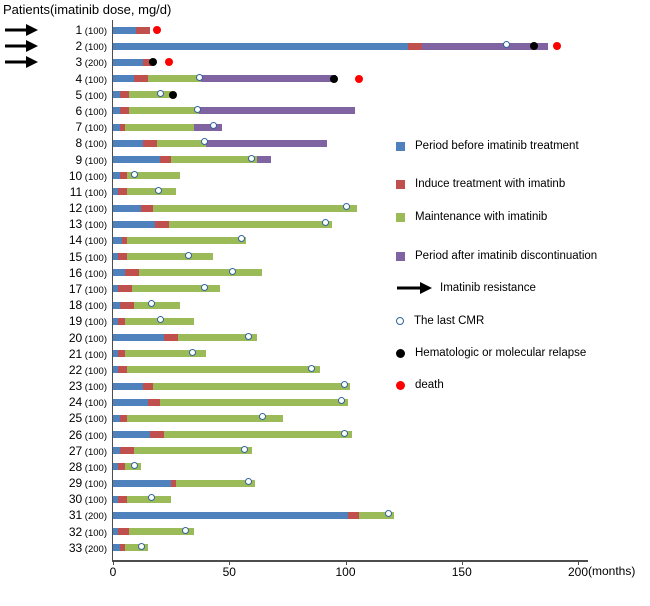 Image resolution: width=650 pixels, height=606 pixels. I want to click on legend-item-resistance: Imatinib resistance, so click(466, 288).